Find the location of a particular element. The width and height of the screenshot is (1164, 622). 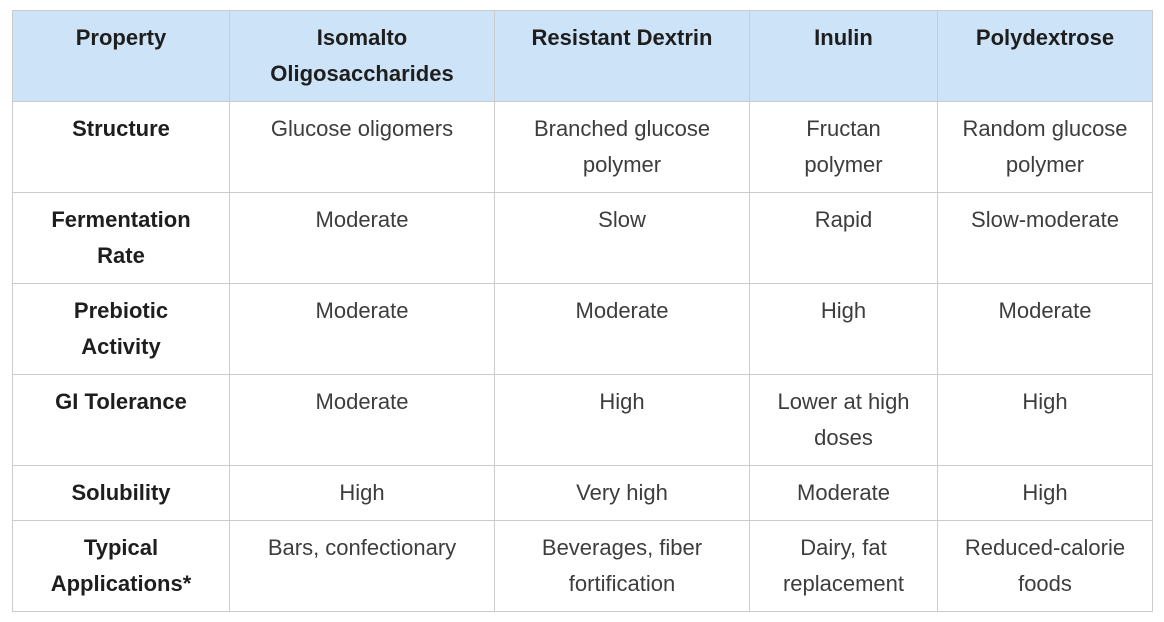

row-header-solubility: Solubility is located at coordinates (121, 493).